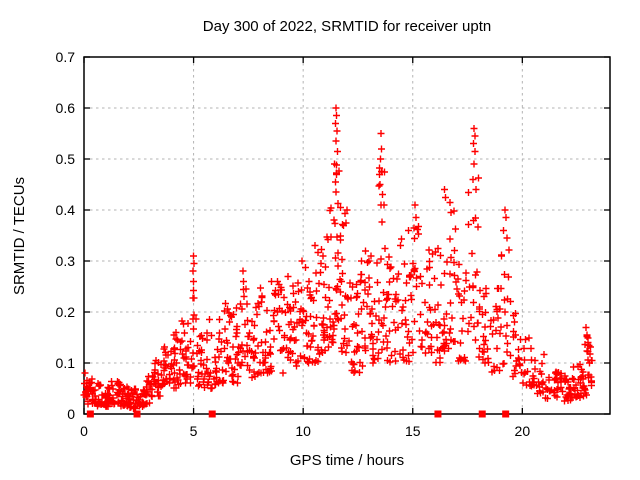  I want to click on y-axis-label: SRMTID / TECUs, so click(19, 236).